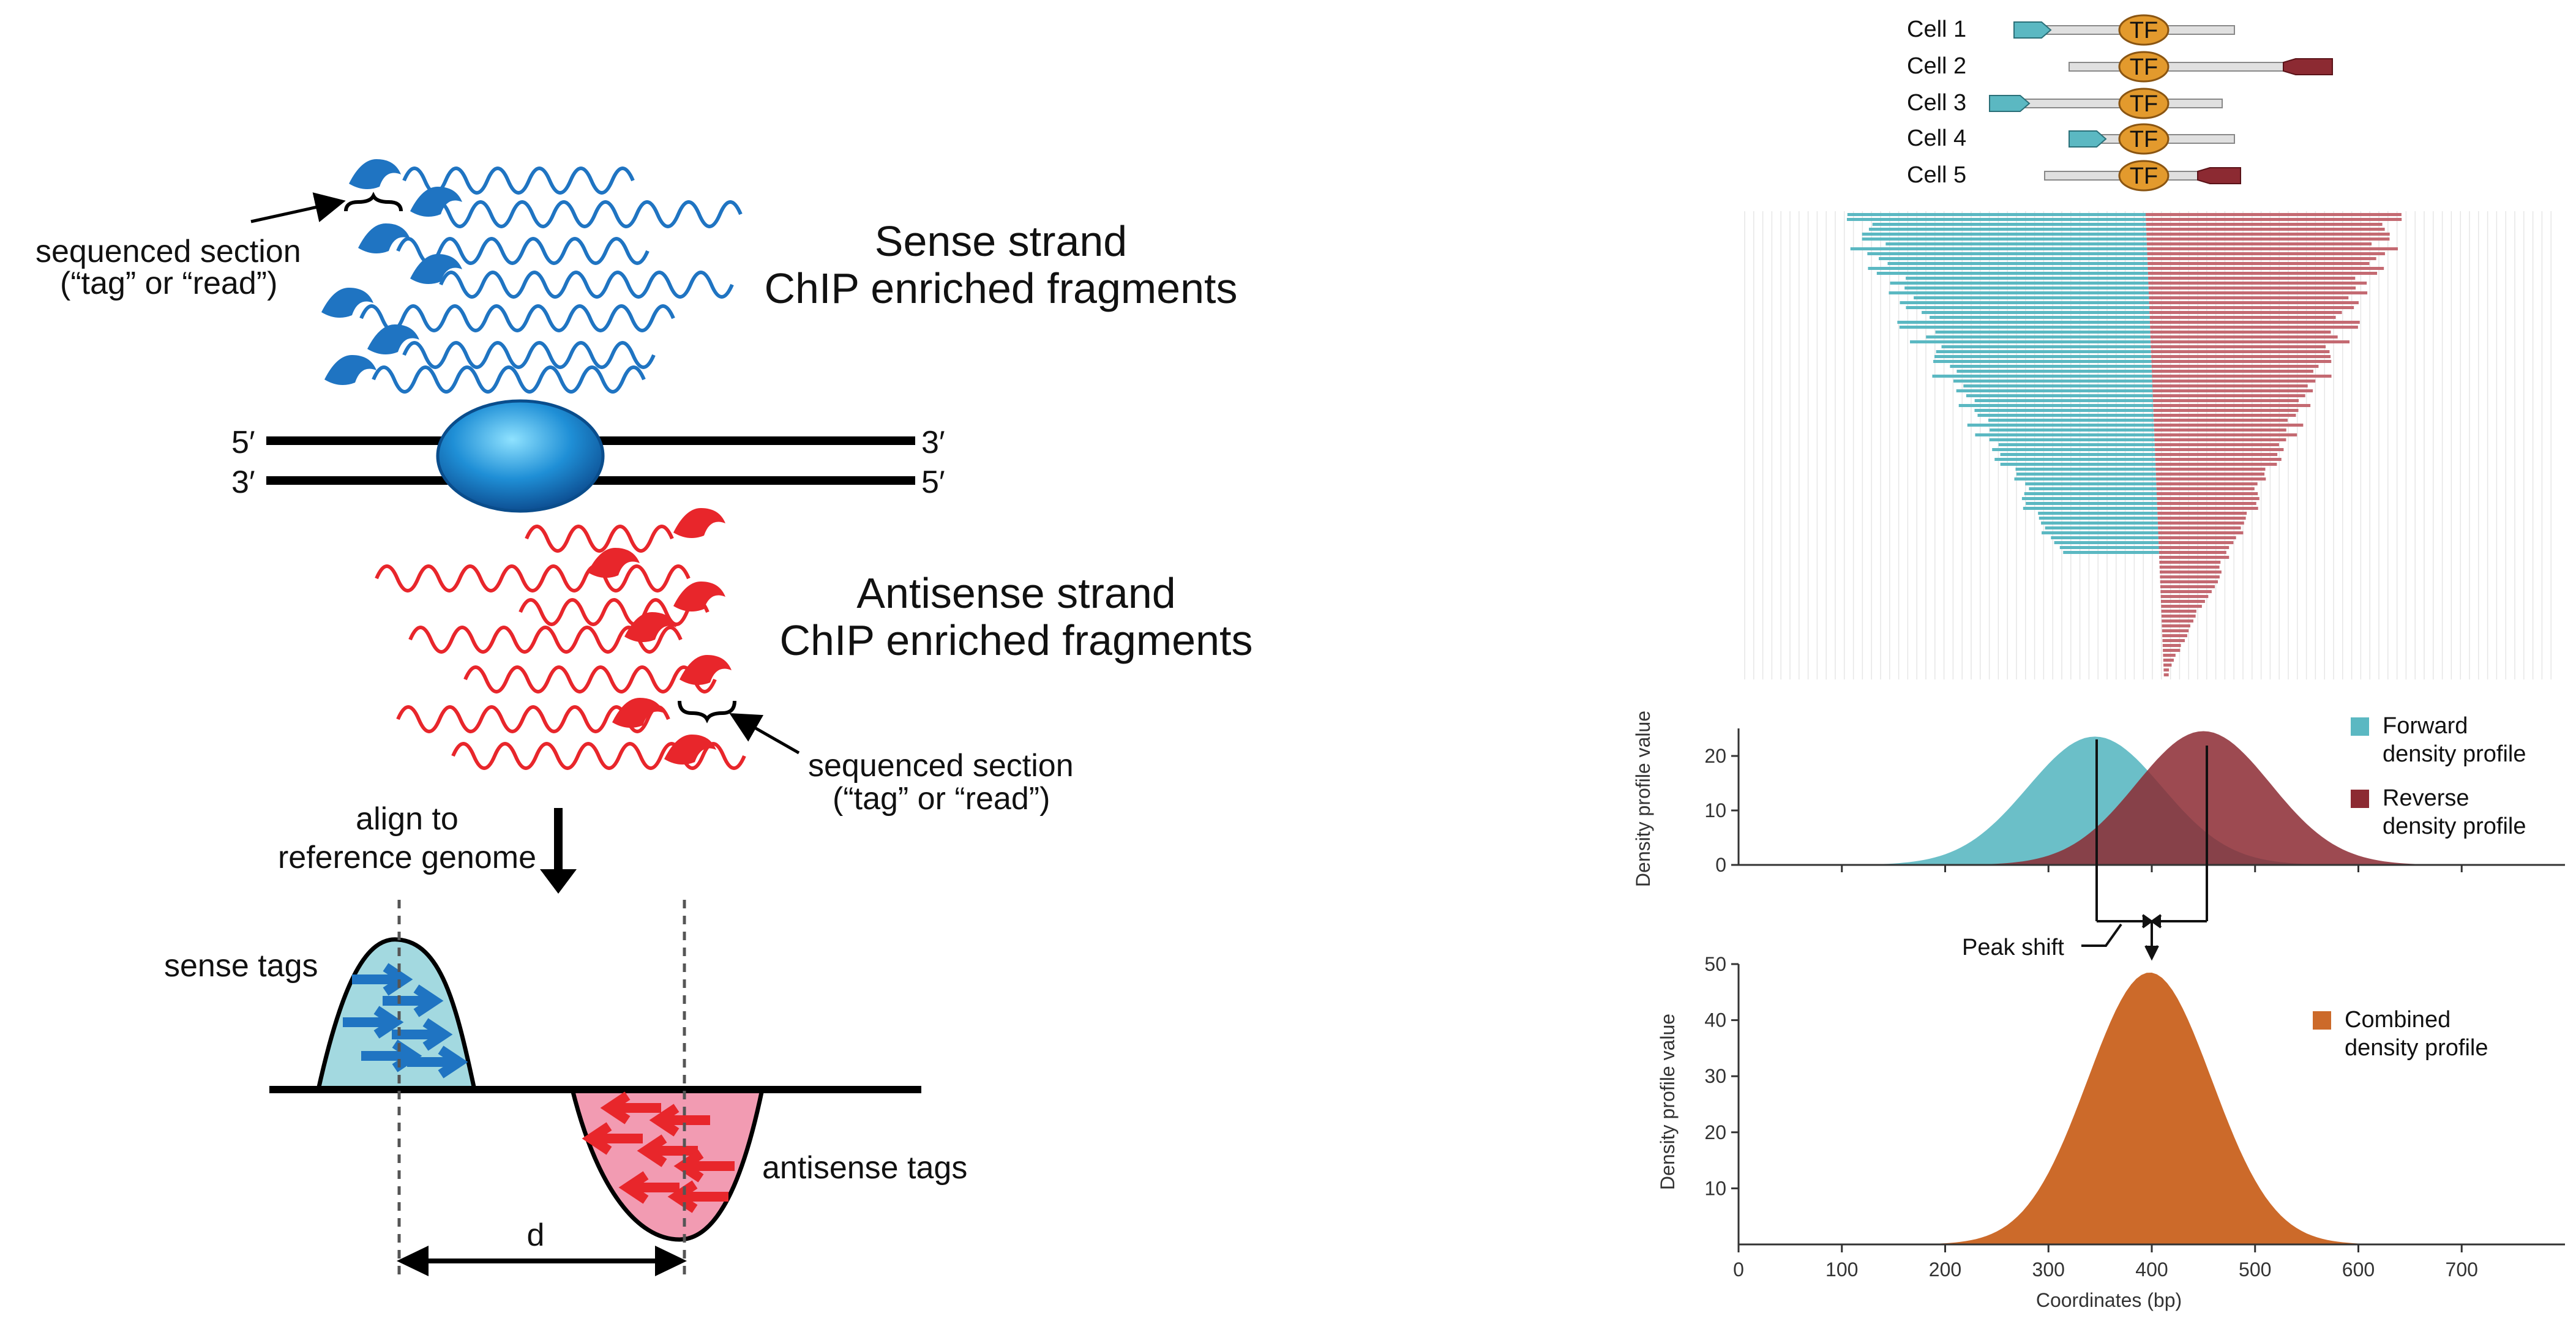  Describe the element at coordinates (2462, 1270) in the screenshot. I see `x-tick-label: 700` at that location.